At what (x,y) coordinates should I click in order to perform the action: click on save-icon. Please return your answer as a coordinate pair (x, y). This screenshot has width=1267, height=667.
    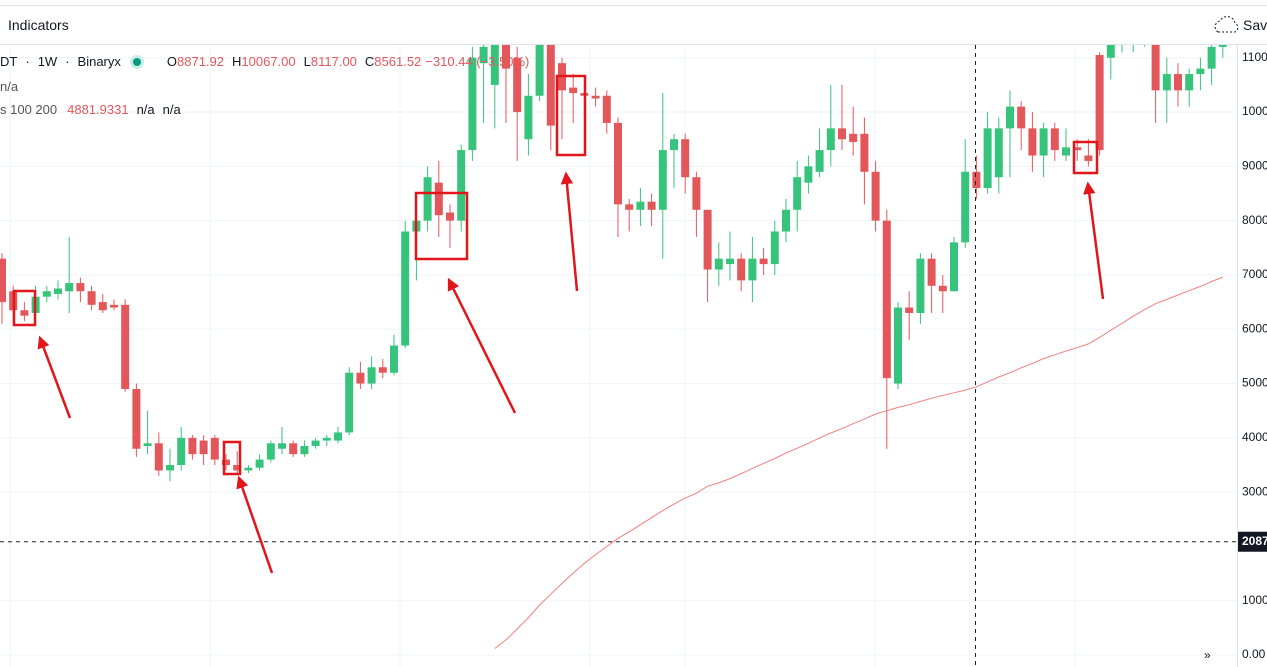
    Looking at the image, I should click on (1226, 24).